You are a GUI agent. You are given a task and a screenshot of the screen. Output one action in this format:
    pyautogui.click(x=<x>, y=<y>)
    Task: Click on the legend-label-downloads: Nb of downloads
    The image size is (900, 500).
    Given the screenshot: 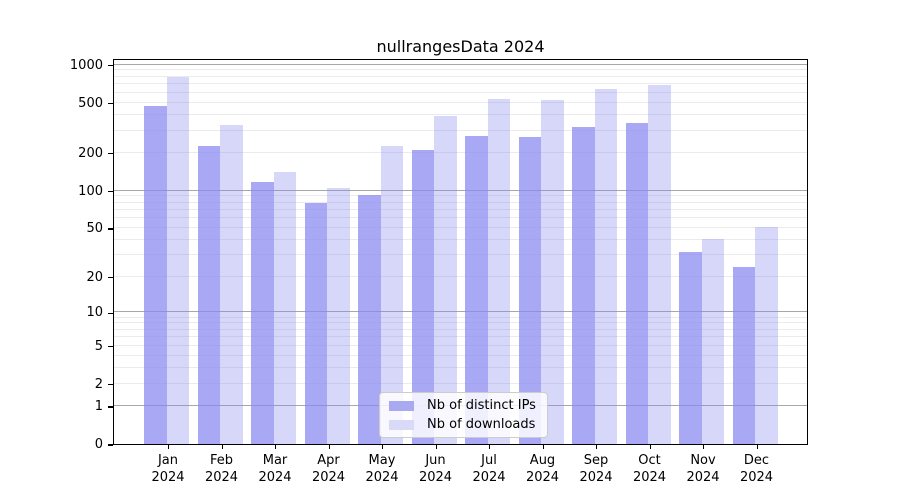 What is the action you would take?
    pyautogui.click(x=481, y=424)
    